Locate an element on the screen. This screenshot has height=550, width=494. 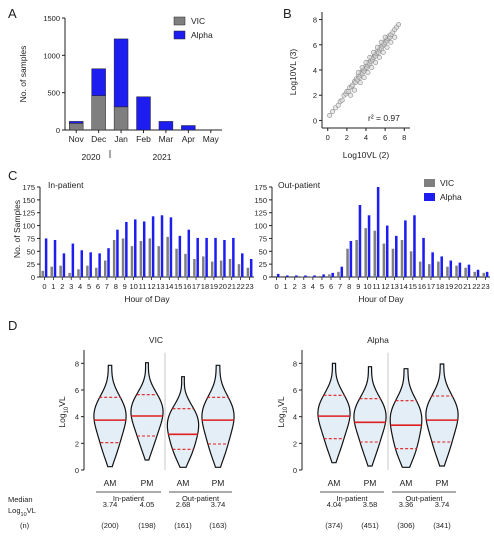
panel-a-x-tick-label: Mar is located at coordinates (166, 139).